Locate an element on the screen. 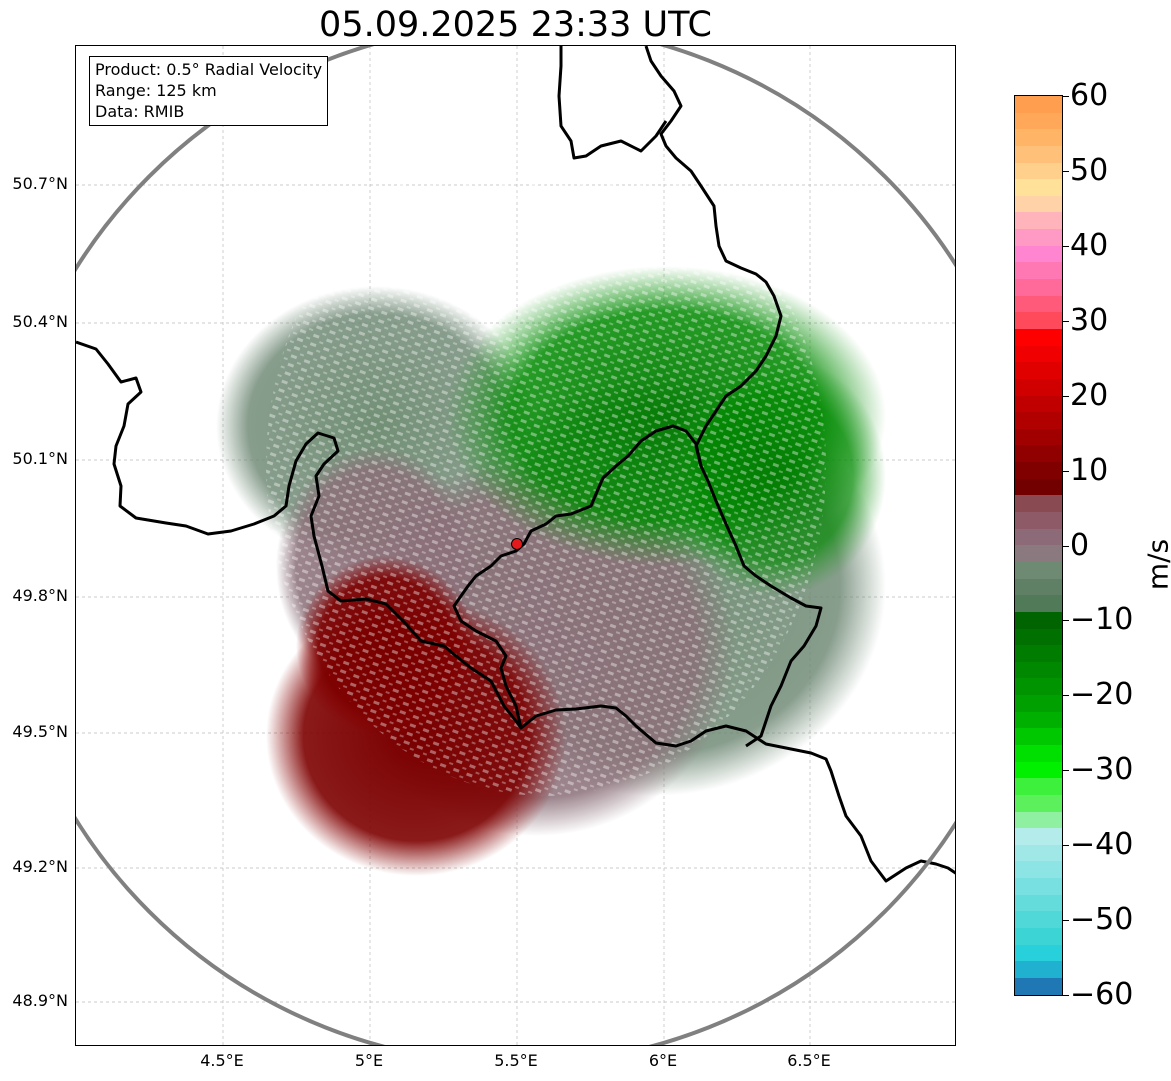 The width and height of the screenshot is (1171, 1081). colorbar-tick-label: −50 is located at coordinates (1102, 920).